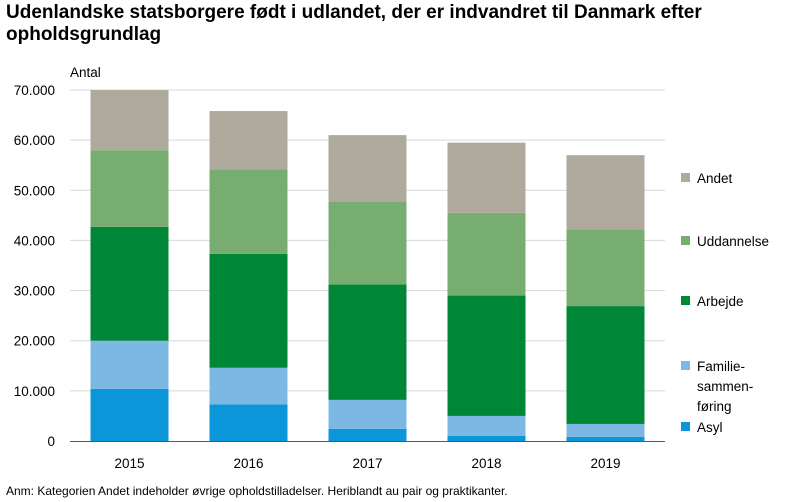  Describe the element at coordinates (34, 240) in the screenshot. I see `y-tick-label: 40.000` at that location.